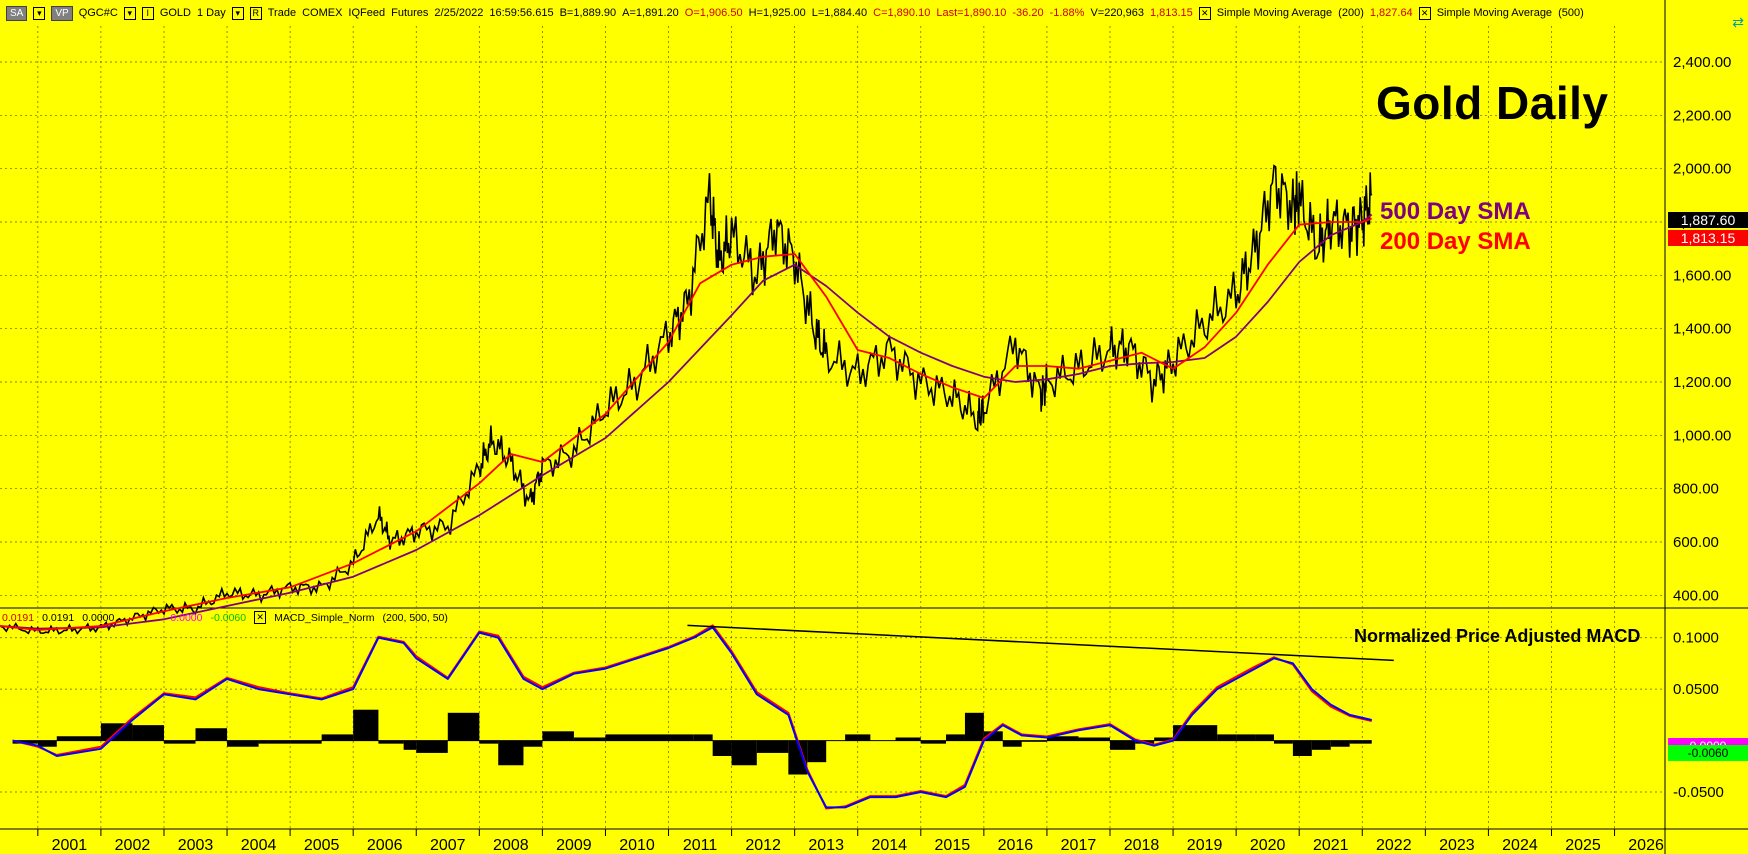  I want to click on close-macd-icon: ✕, so click(260, 617).